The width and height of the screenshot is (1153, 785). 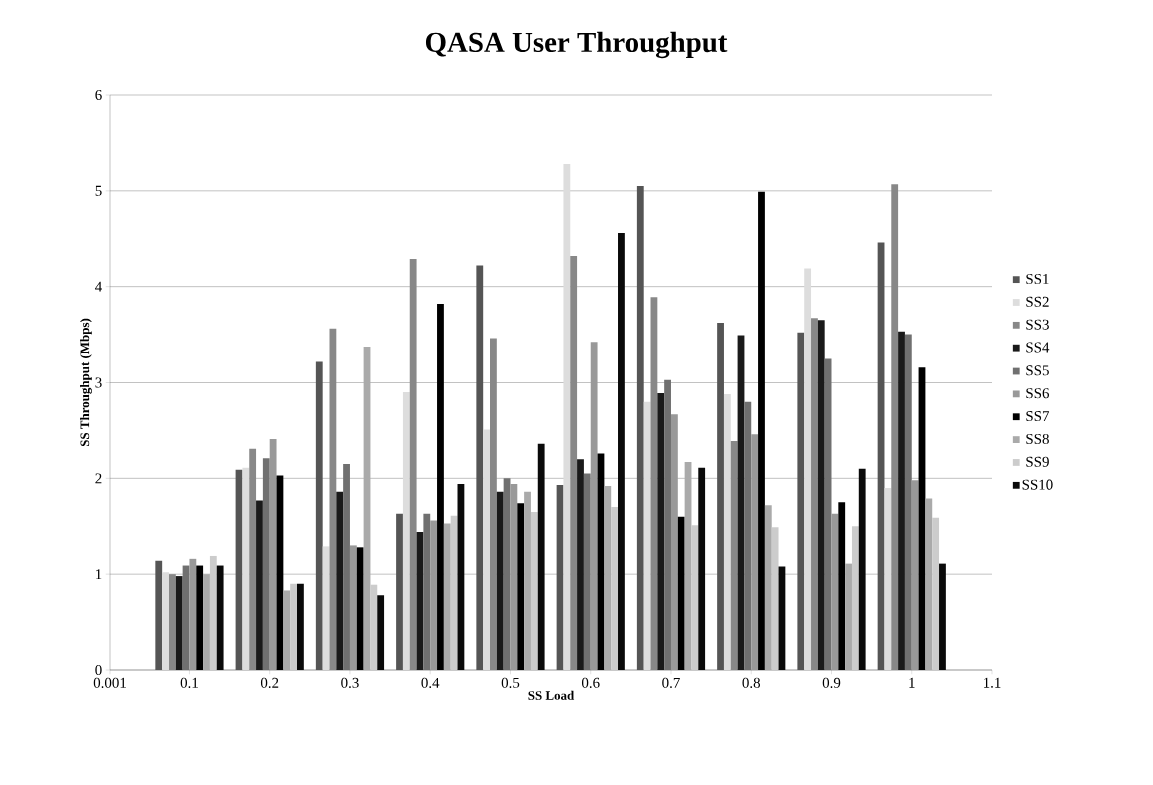 I want to click on chart-title: QASA User Throughput, so click(x=576, y=45).